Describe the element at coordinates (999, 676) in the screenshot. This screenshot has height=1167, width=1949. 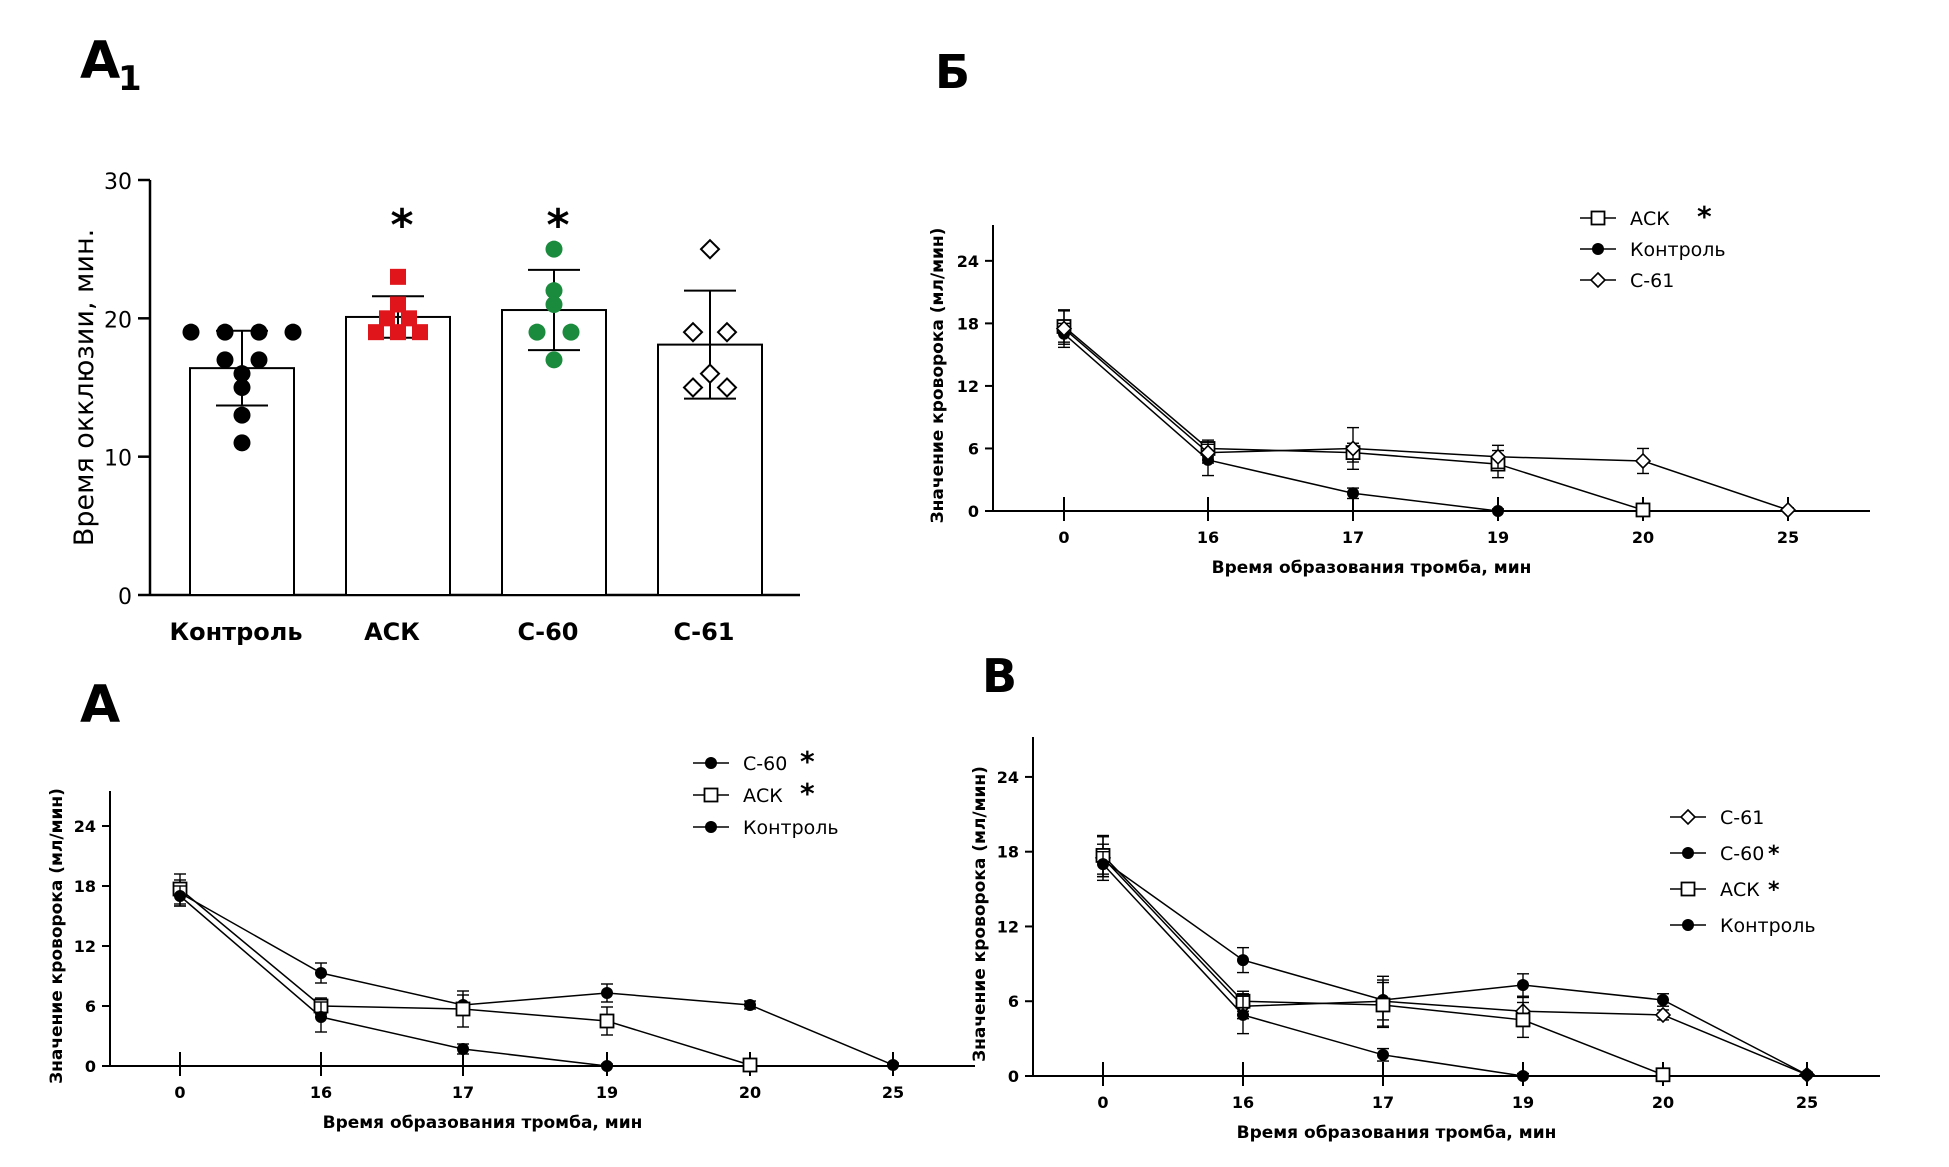
I see `panel-label-v: В` at that location.